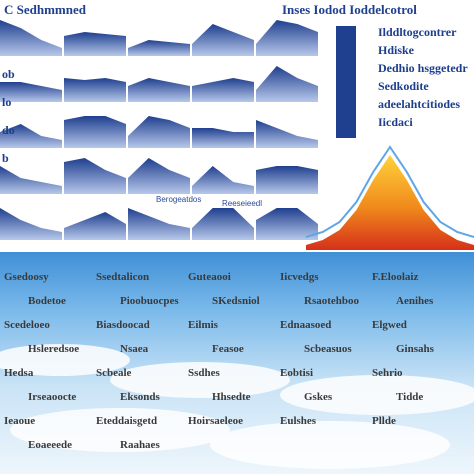 The width and height of the screenshot is (474, 474). Describe the element at coordinates (389, 191) in the screenshot. I see `peak-line` at that location.